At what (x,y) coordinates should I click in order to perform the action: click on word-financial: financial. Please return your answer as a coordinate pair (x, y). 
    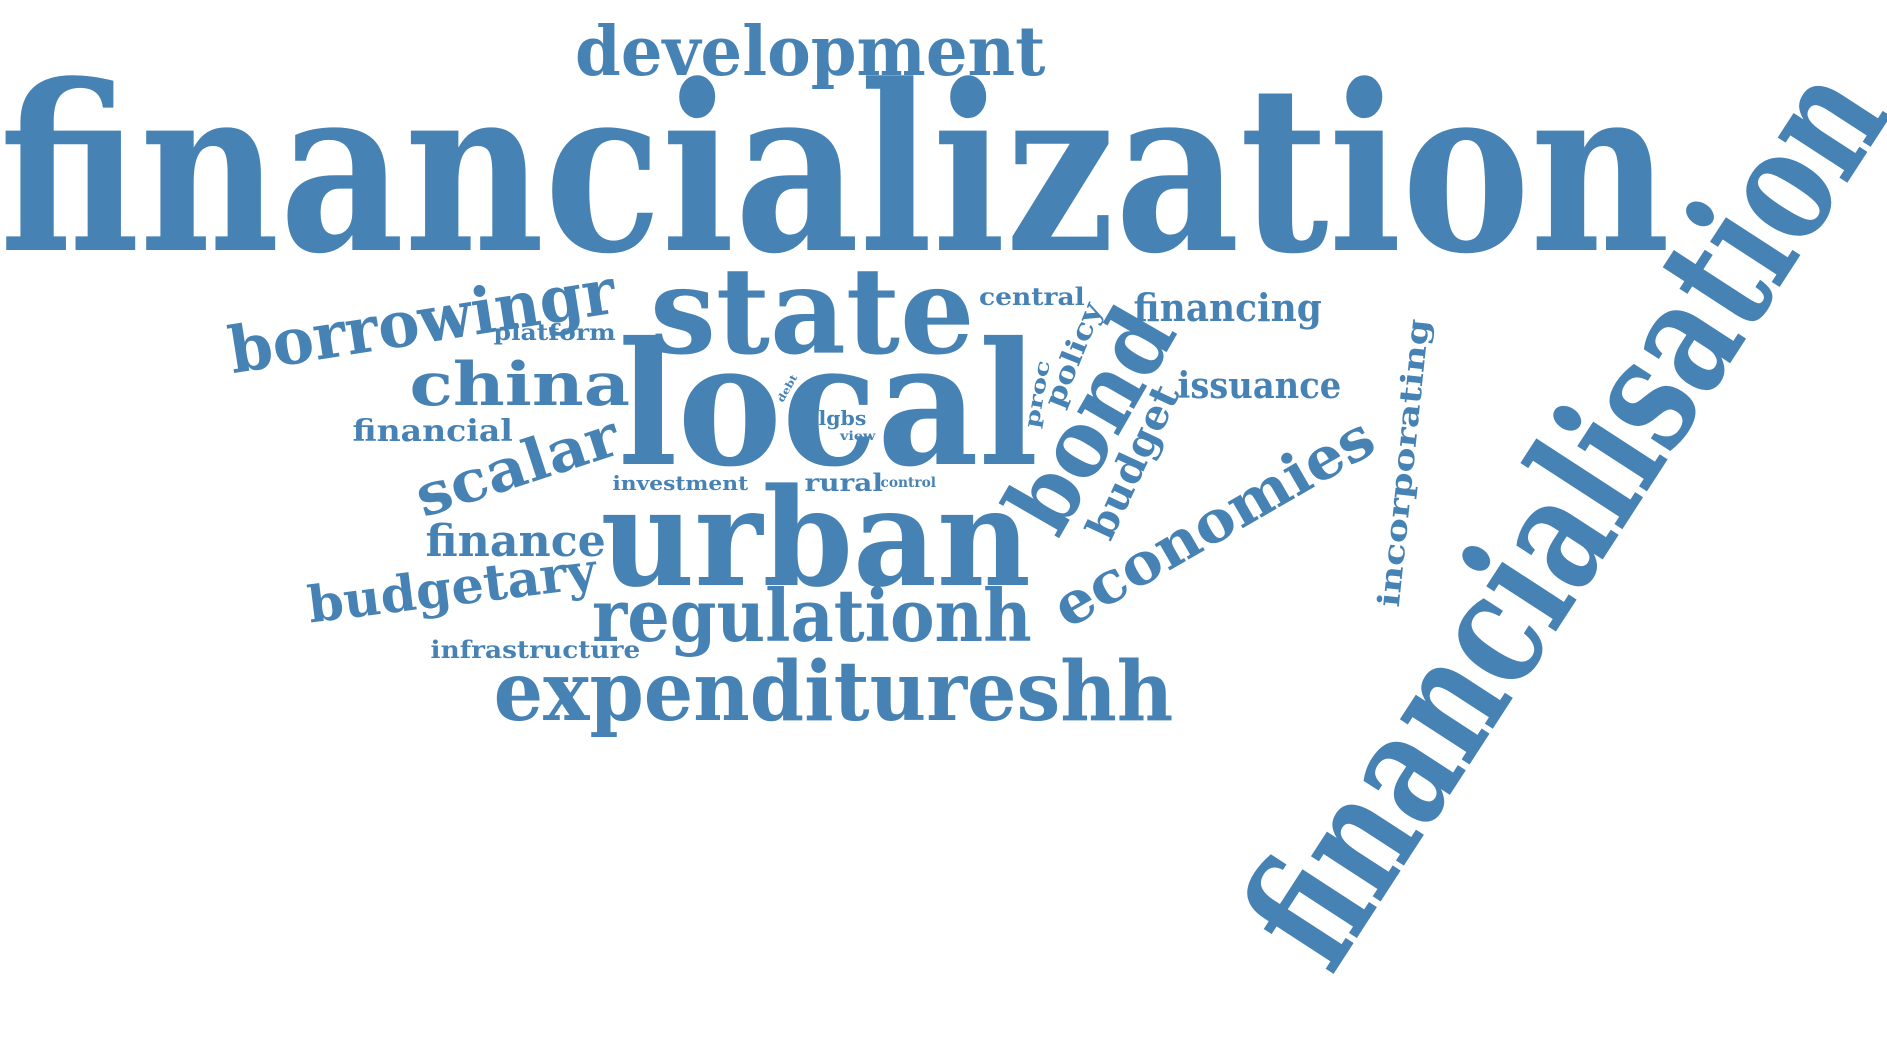
    Looking at the image, I should click on (432, 431).